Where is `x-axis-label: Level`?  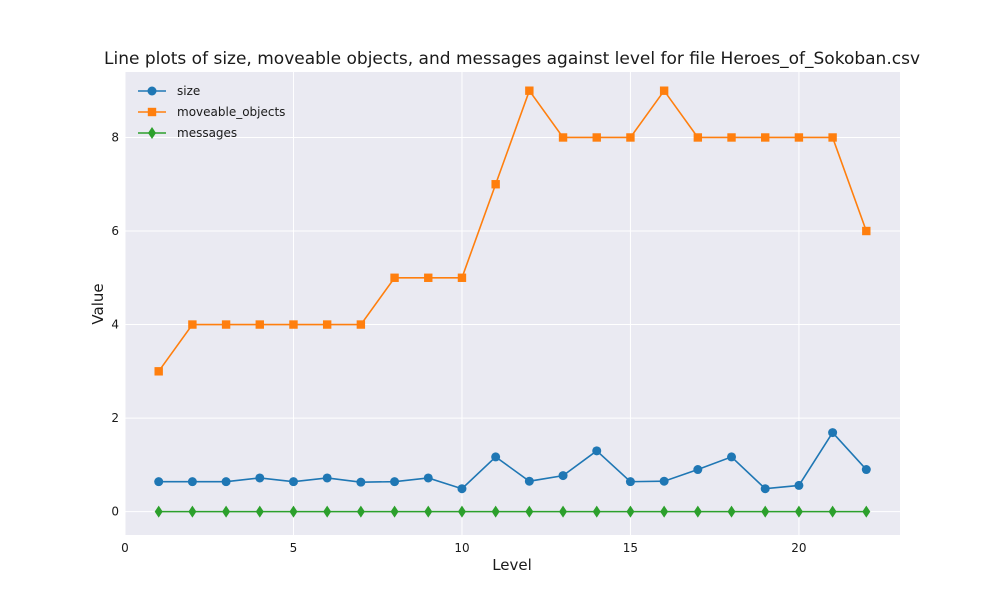
x-axis-label: Level is located at coordinates (512, 565).